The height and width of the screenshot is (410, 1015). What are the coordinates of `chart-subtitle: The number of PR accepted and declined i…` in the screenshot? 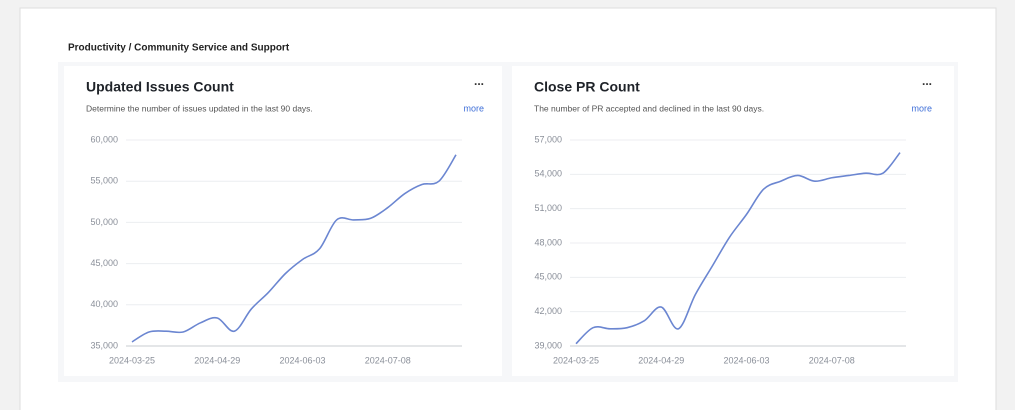 It's located at (649, 108).